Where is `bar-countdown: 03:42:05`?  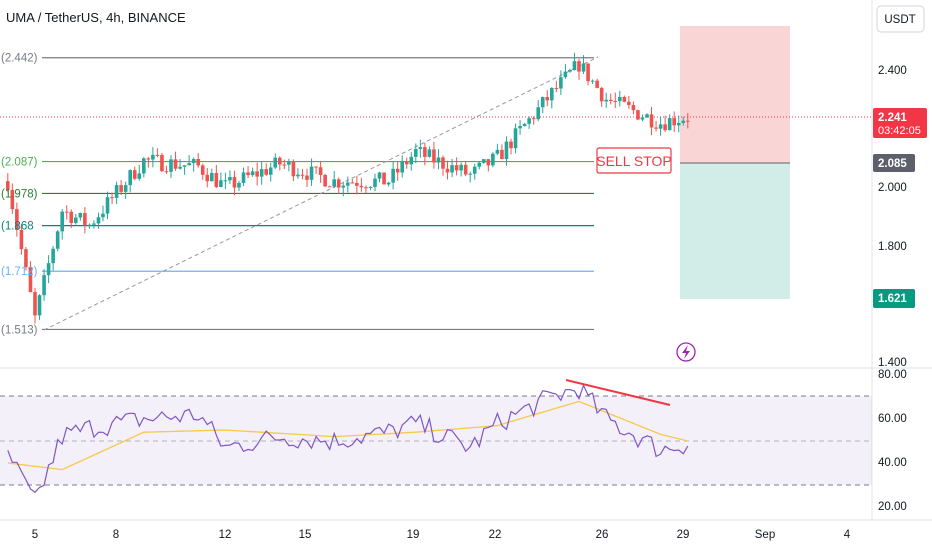 bar-countdown: 03:42:05 is located at coordinates (899, 131).